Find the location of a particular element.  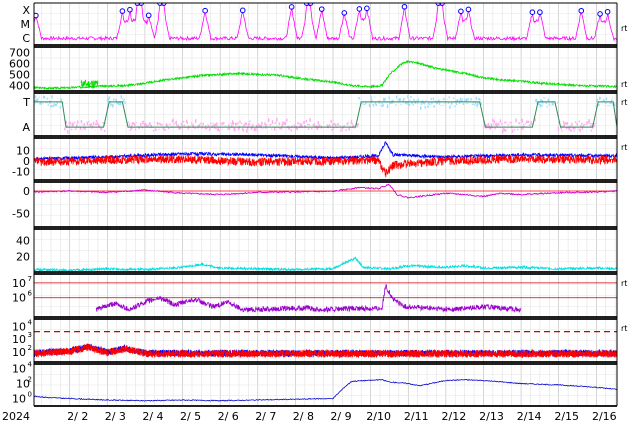

x-axis-day-label: 2/ 4 is located at coordinates (152, 416).